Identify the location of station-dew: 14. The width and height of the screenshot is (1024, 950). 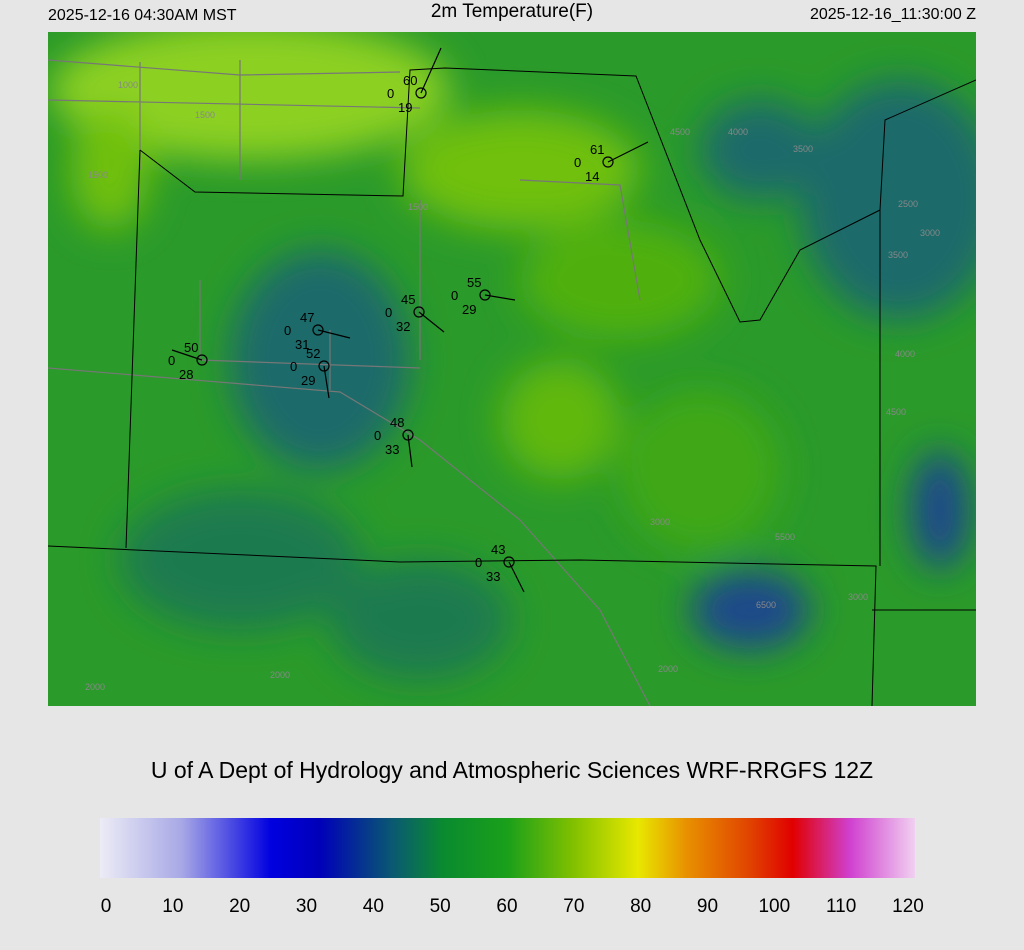
(592, 176).